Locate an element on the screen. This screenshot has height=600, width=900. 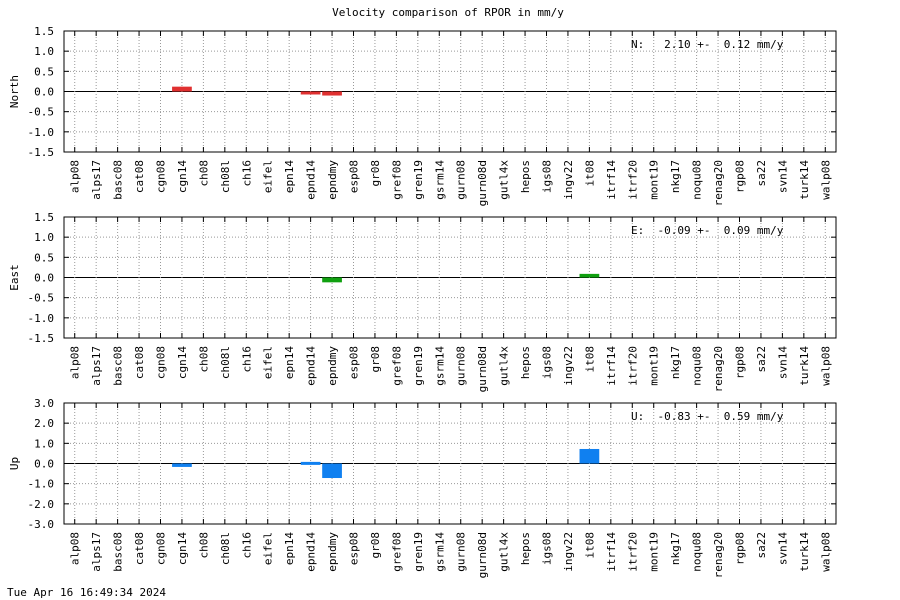
y-axis-label: North is located at coordinates (14, 91).